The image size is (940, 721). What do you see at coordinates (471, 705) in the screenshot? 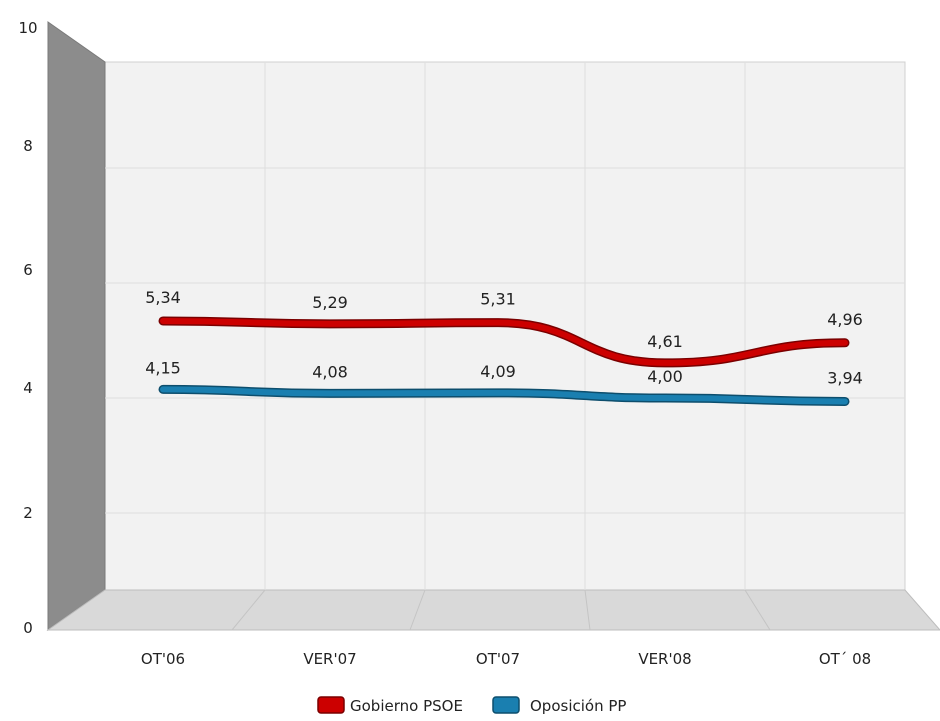
I see `legend: Gobierno PSOE Oposición PP` at bounding box center [471, 705].